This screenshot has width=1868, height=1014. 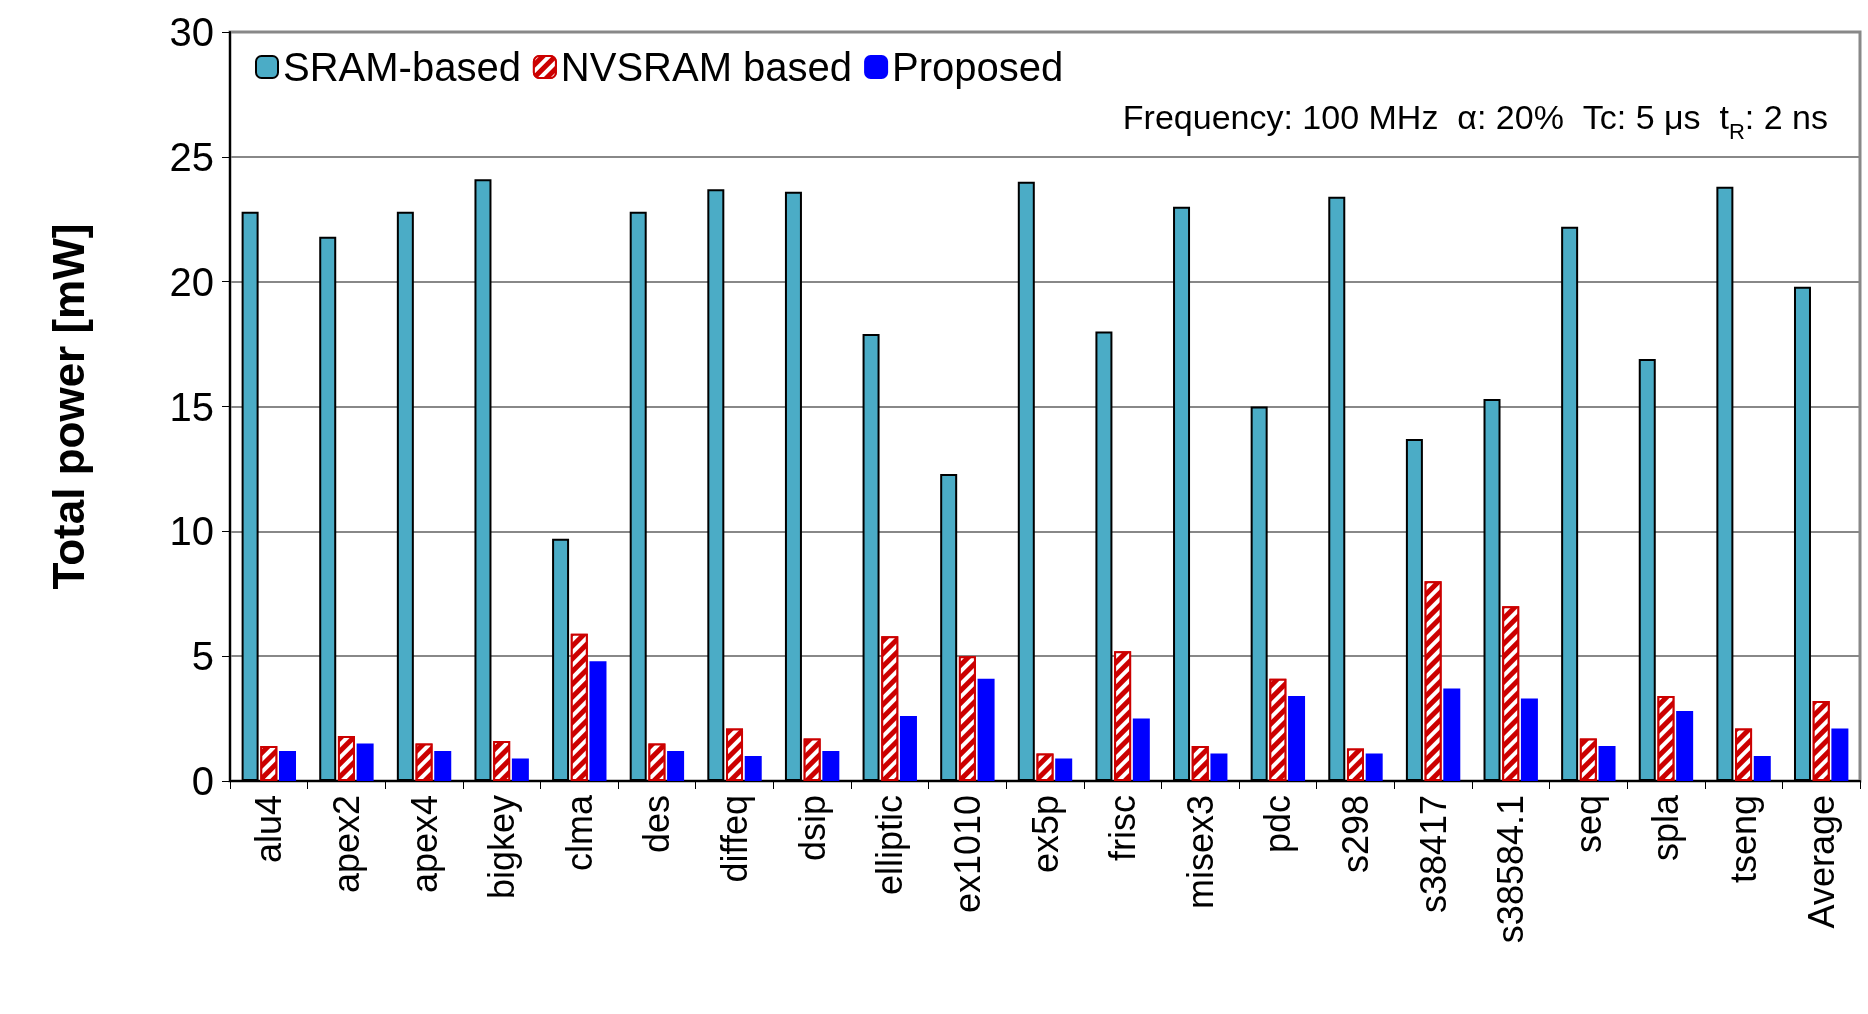 I want to click on x-tick-label: spla, so click(x=1666, y=828).